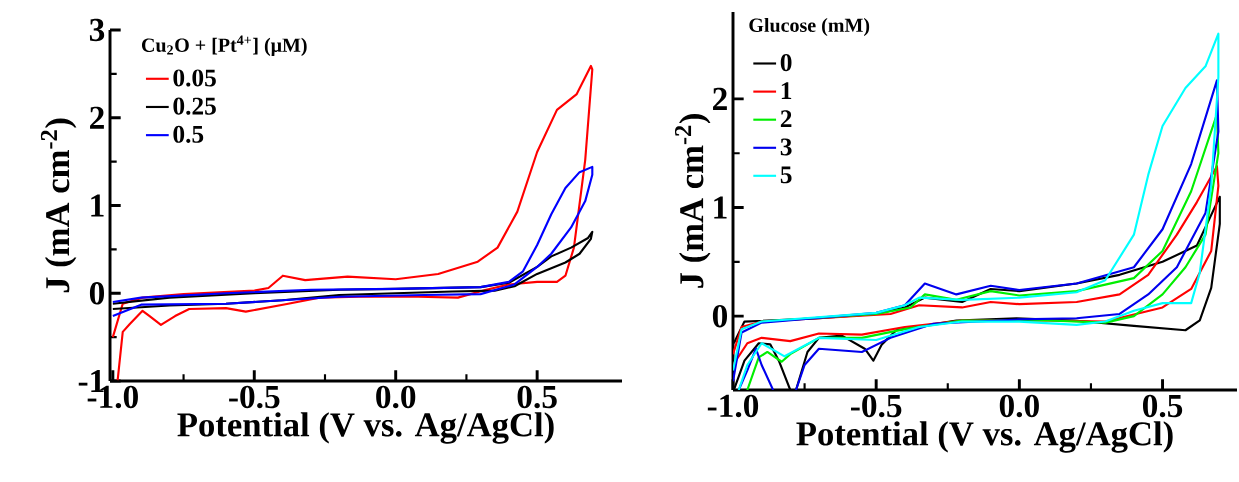 The image size is (1239, 482). Describe the element at coordinates (786, 147) in the screenshot. I see `legend-label: 3` at that location.